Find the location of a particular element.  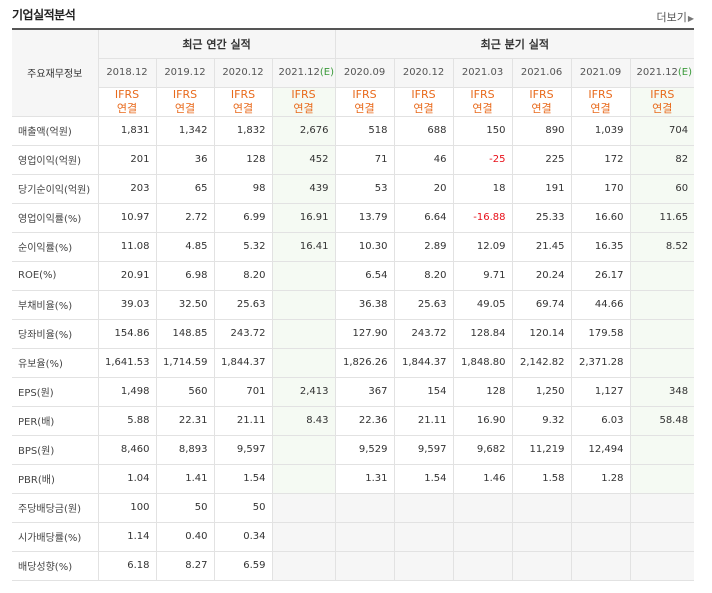

period-label: 2019.12 is located at coordinates (185, 72).